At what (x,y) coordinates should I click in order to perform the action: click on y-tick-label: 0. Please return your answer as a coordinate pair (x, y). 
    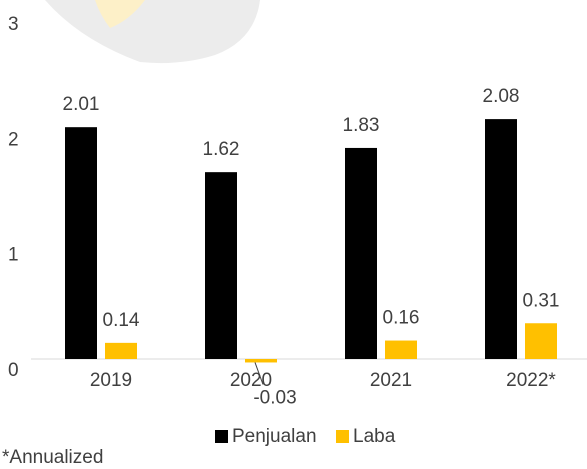
    Looking at the image, I should click on (13, 370).